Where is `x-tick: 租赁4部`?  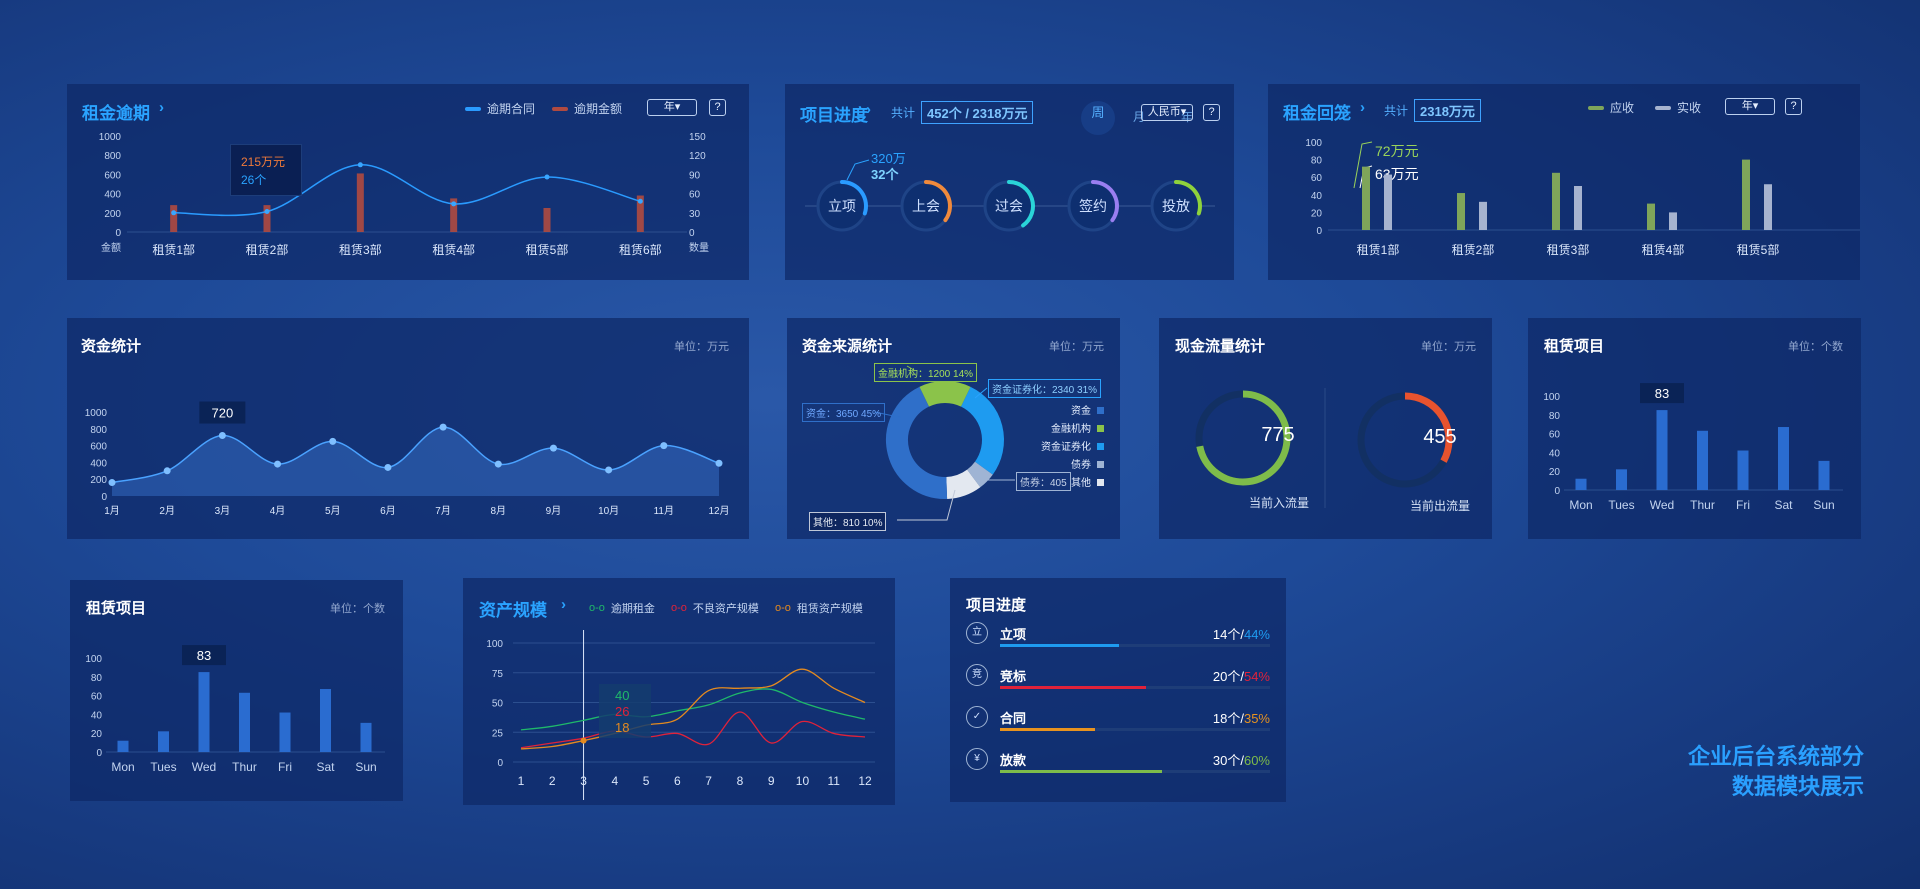
x-tick: 租赁4部 is located at coordinates (1663, 249).